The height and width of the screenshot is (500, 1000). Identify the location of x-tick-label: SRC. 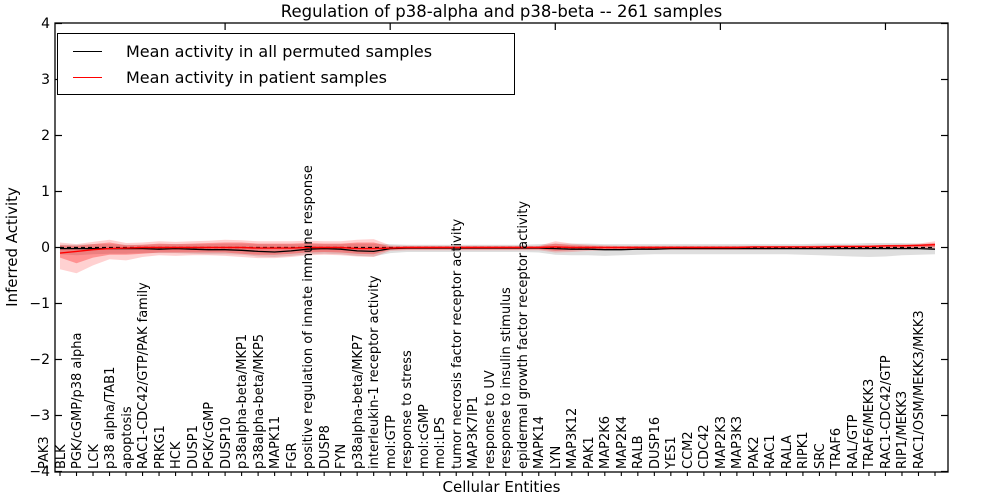
(820, 456).